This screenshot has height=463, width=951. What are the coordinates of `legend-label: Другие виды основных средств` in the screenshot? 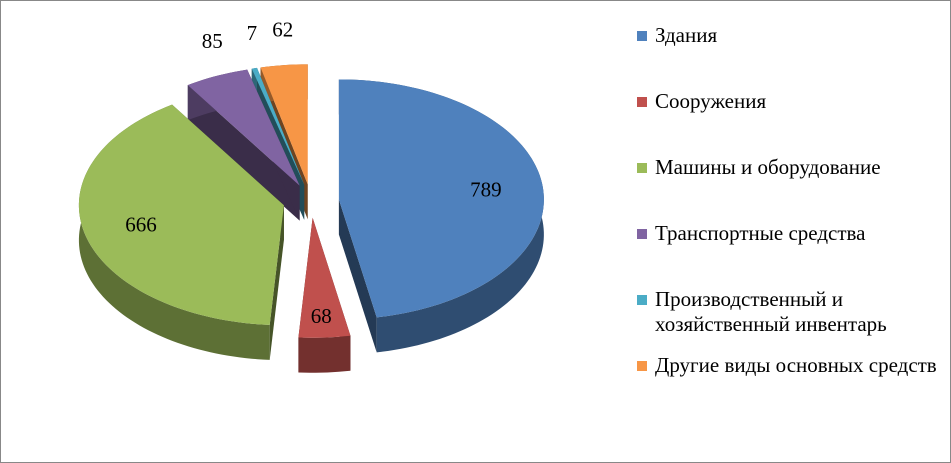 It's located at (796, 365).